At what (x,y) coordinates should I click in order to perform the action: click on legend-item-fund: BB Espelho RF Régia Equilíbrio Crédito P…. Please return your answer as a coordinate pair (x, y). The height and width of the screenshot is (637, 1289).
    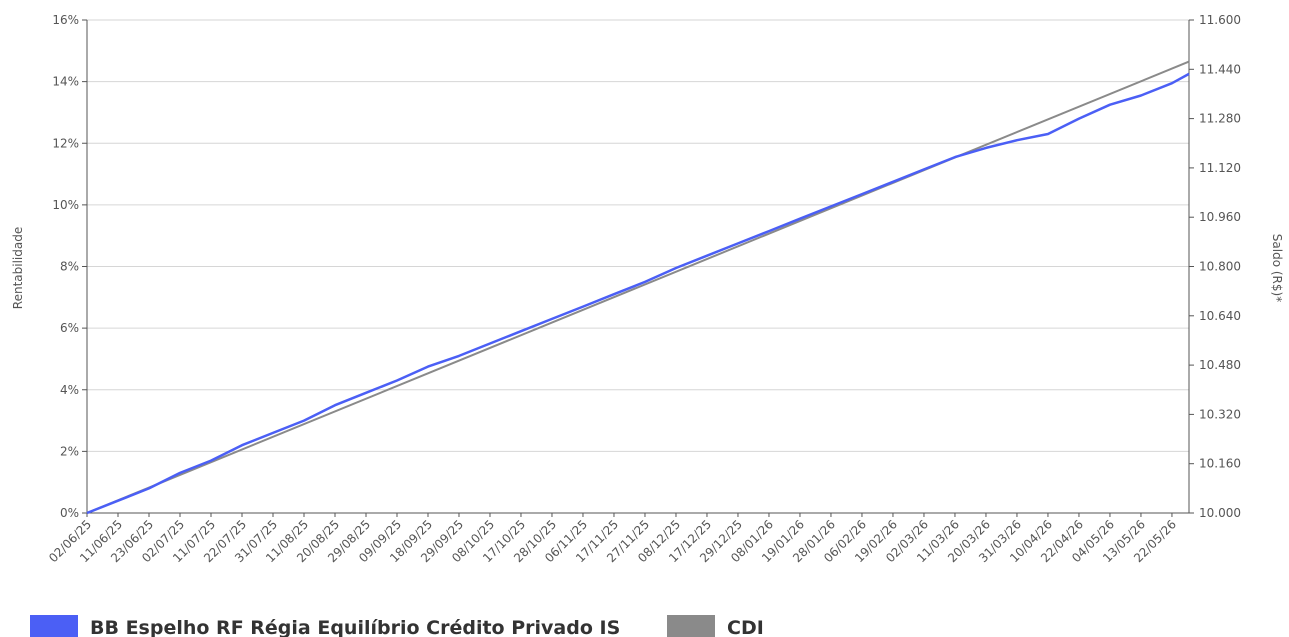
    Looking at the image, I should click on (325, 626).